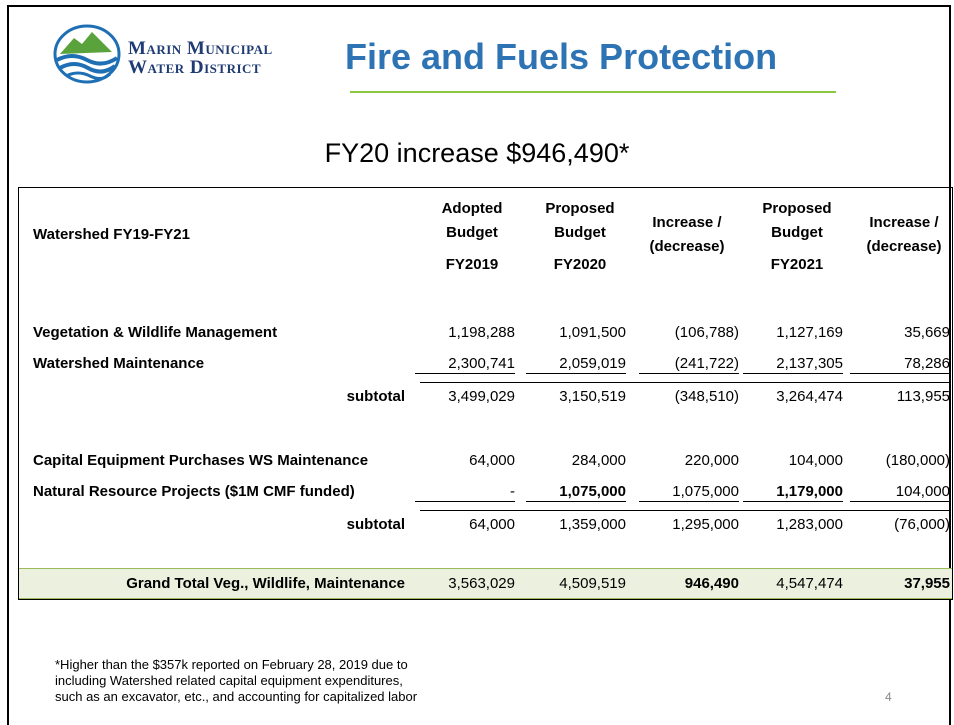 The image size is (954, 725). I want to click on cell-value: 284,000, so click(598, 460).